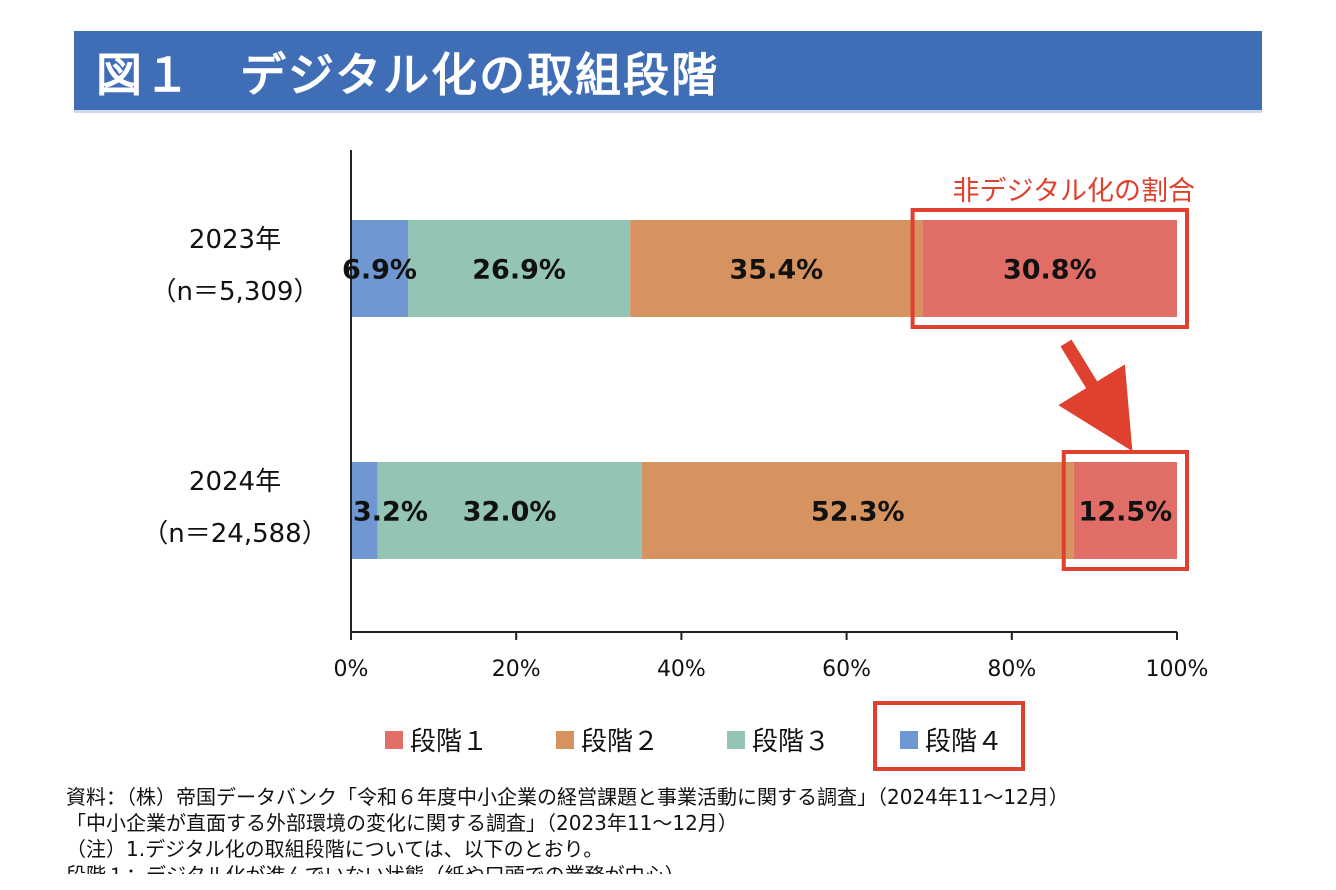 This screenshot has height=890, width=1336. I want to click on arrow-icon, so click(1095, 395).